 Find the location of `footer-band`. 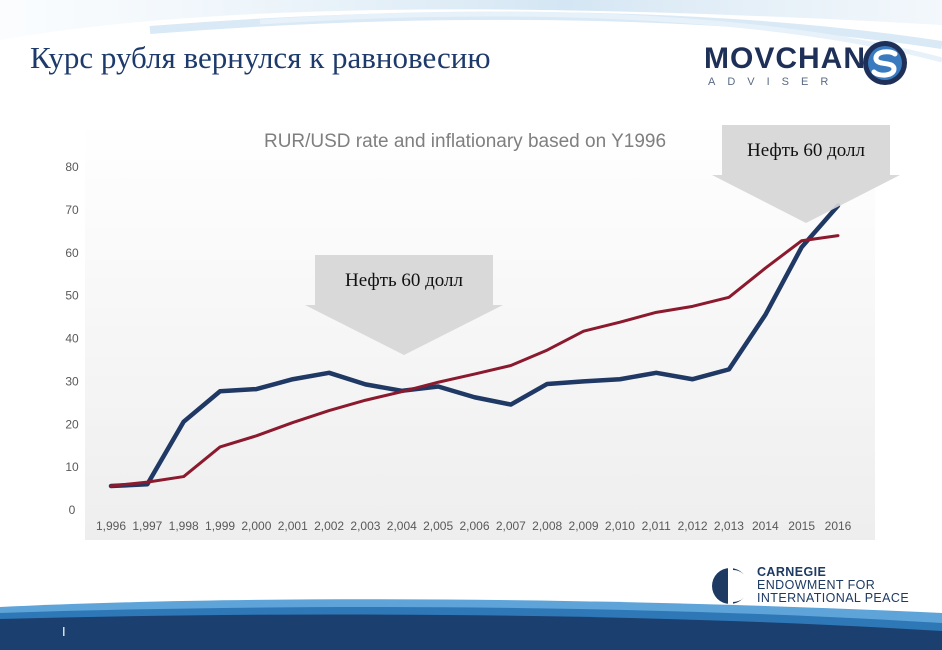

footer-band is located at coordinates (471, 624).